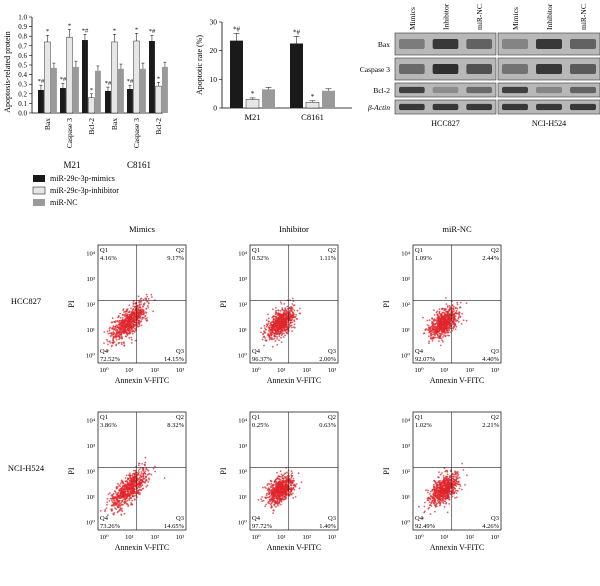  What do you see at coordinates (406, 356) in the screenshot?
I see `flow-y-tick-label: 10⁰` at bounding box center [406, 356].